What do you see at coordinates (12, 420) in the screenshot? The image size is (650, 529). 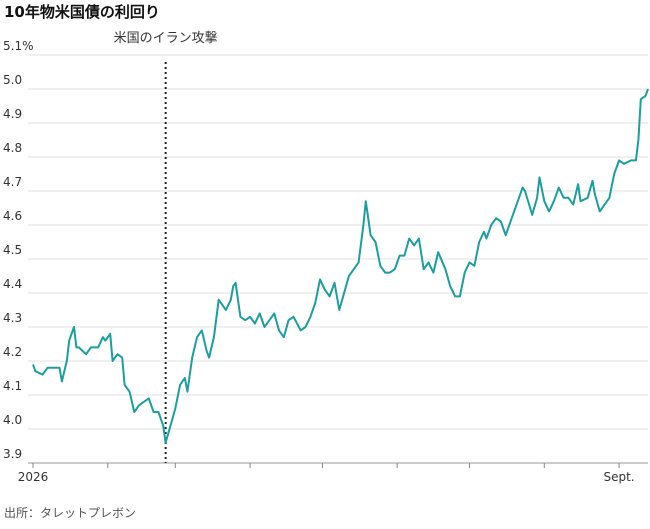 I see `y-tick-label: 4.0` at bounding box center [12, 420].